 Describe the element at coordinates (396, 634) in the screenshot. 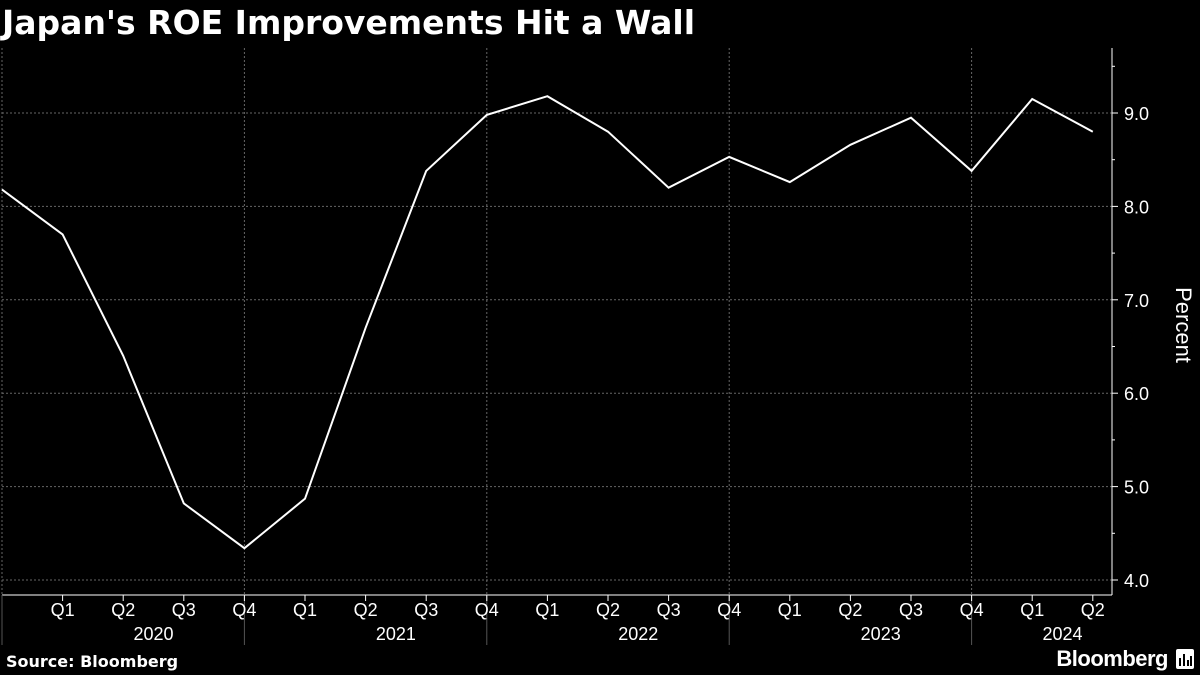

I see `year-label: 2021` at that location.